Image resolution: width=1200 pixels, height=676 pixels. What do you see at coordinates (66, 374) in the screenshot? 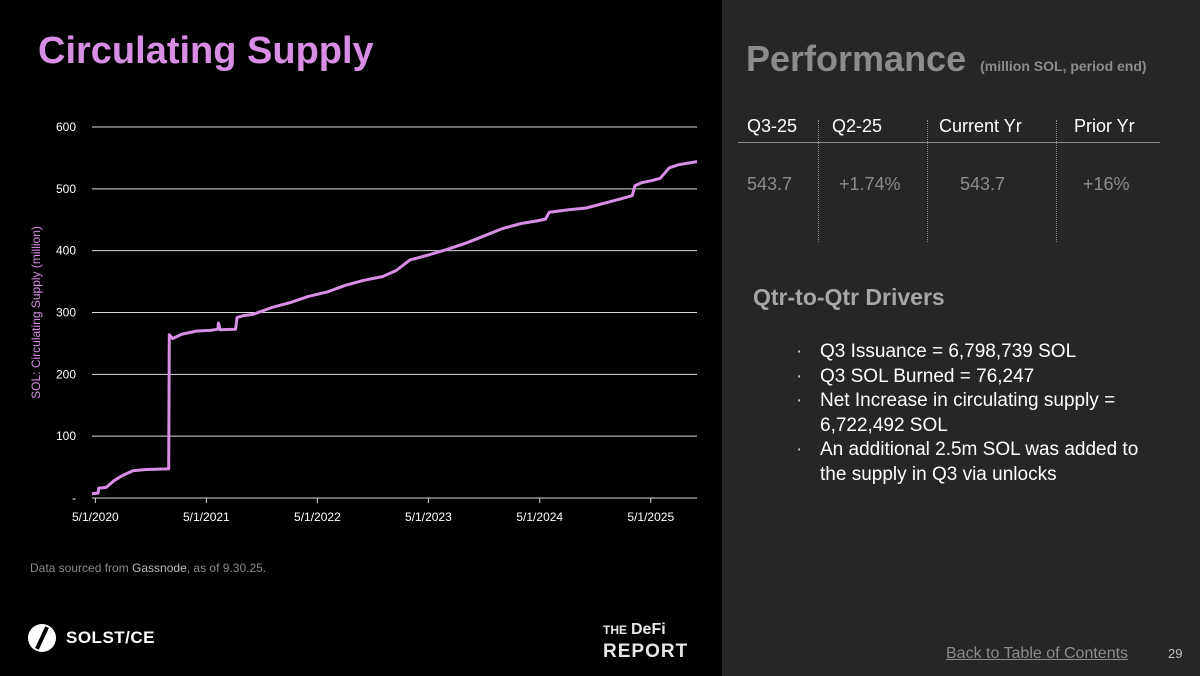
I see `y-tick-label: 200` at bounding box center [66, 374].